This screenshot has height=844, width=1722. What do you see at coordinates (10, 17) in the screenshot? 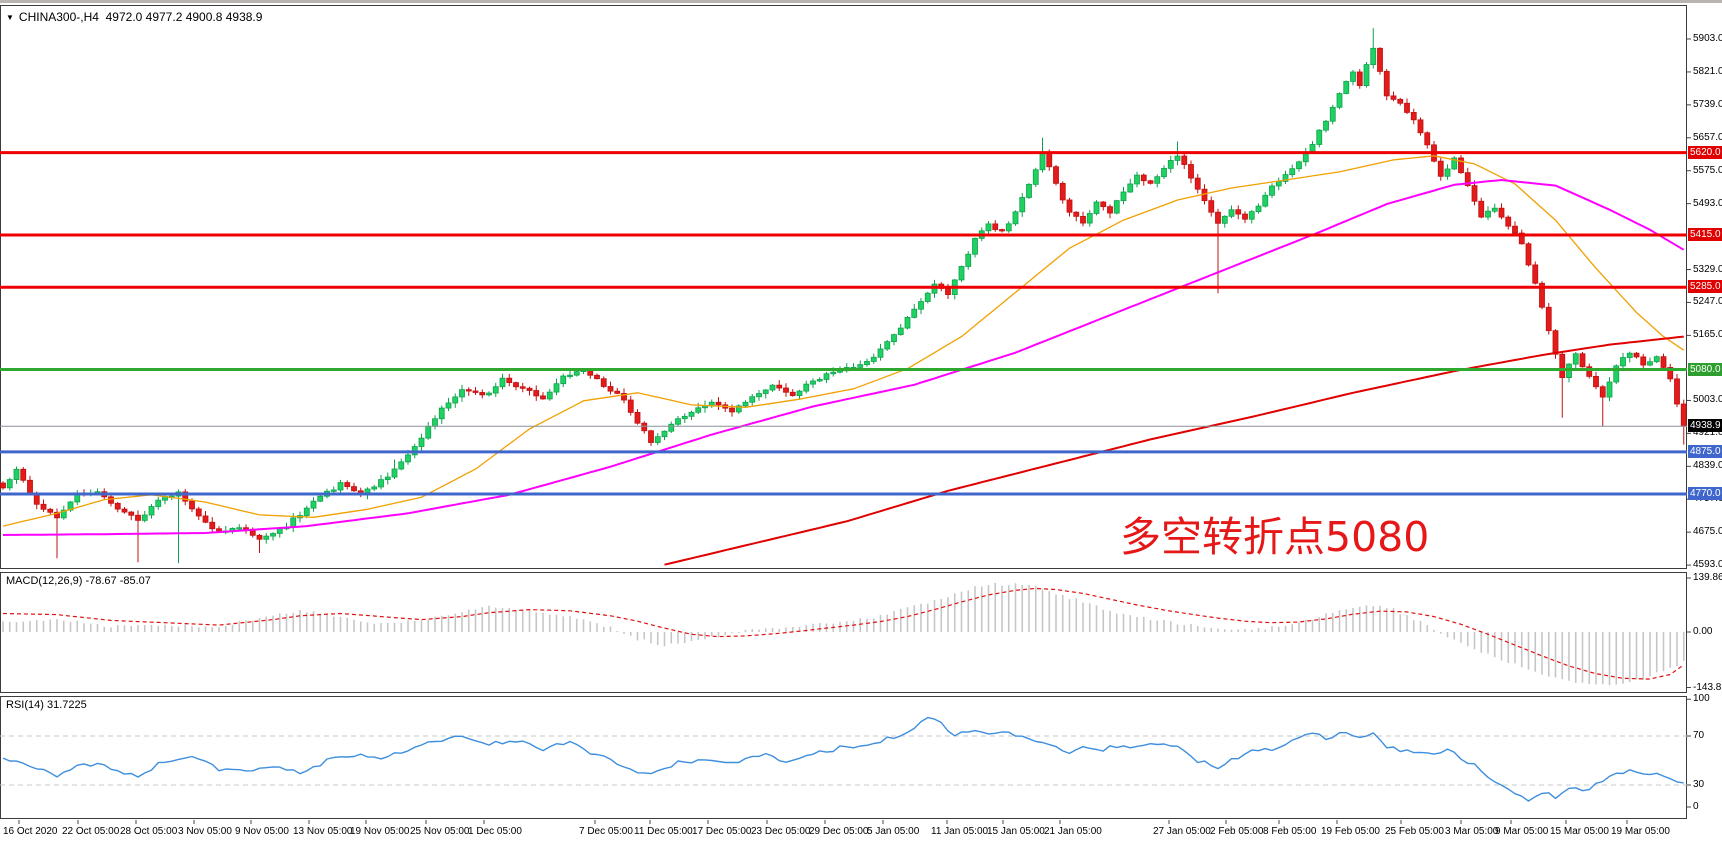
I see `dropdown-arrow-icon: ▼` at bounding box center [10, 17].